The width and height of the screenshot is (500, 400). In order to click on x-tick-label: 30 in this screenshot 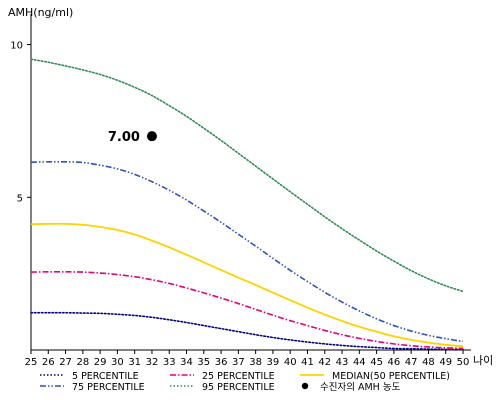, I will do `click(117, 362)`.